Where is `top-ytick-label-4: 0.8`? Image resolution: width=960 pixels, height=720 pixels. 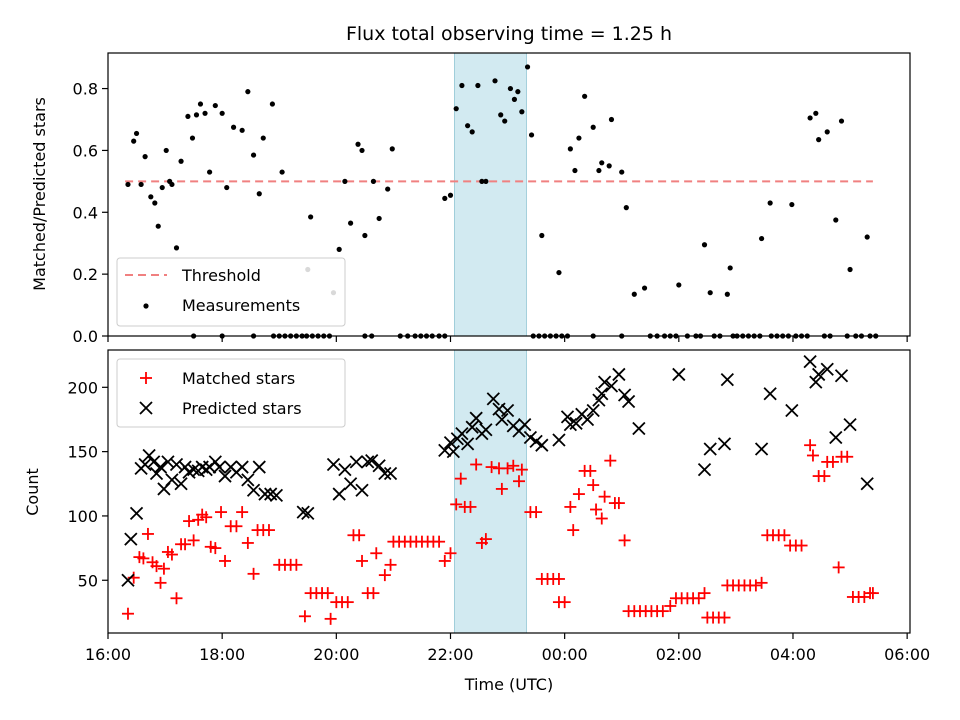 top-ytick-label-4: 0.8 is located at coordinates (85, 89).